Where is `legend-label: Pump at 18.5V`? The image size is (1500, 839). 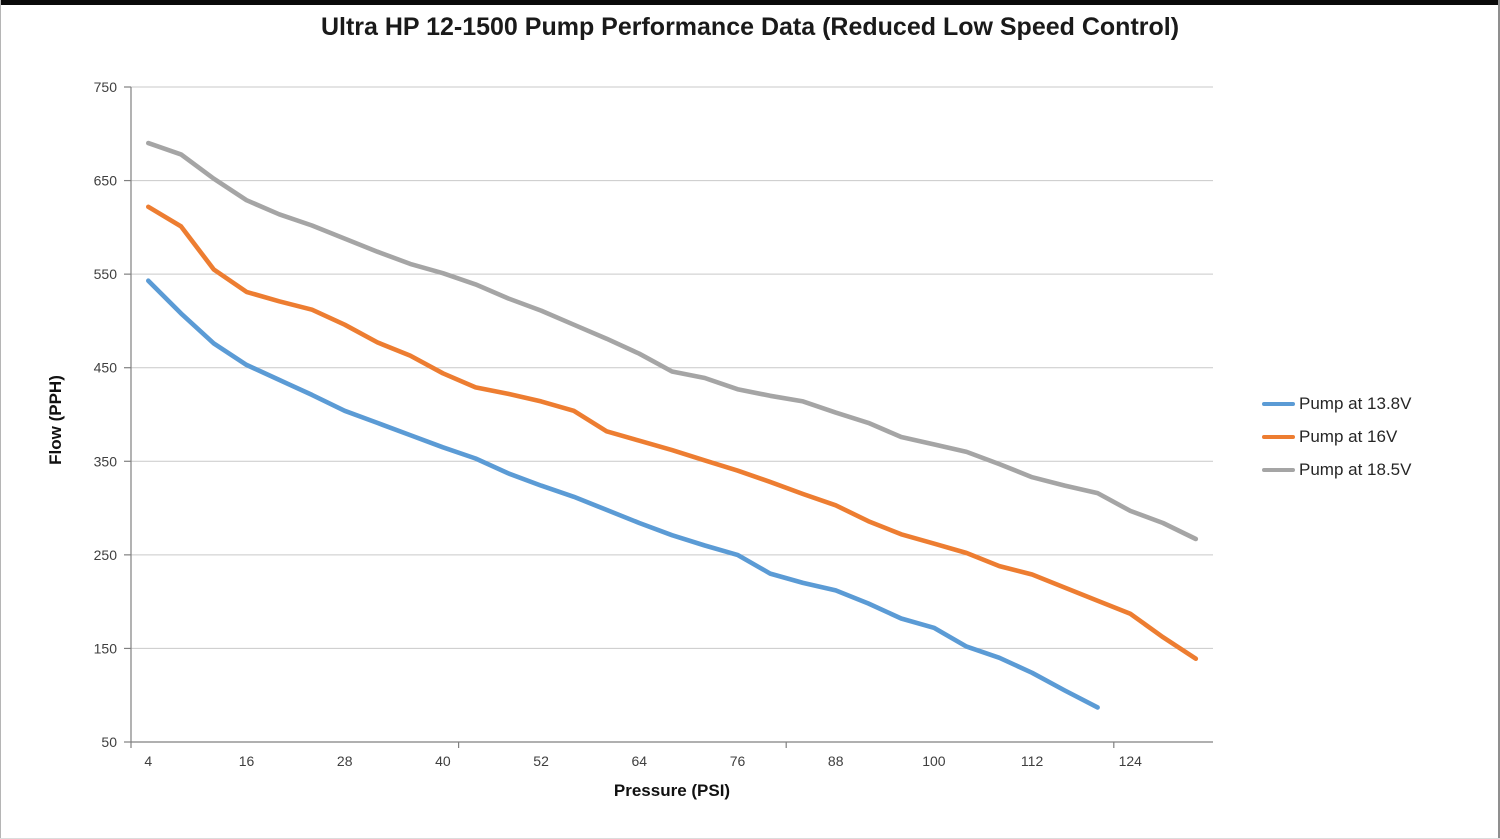
legend-label: Pump at 18.5V is located at coordinates (1355, 469).